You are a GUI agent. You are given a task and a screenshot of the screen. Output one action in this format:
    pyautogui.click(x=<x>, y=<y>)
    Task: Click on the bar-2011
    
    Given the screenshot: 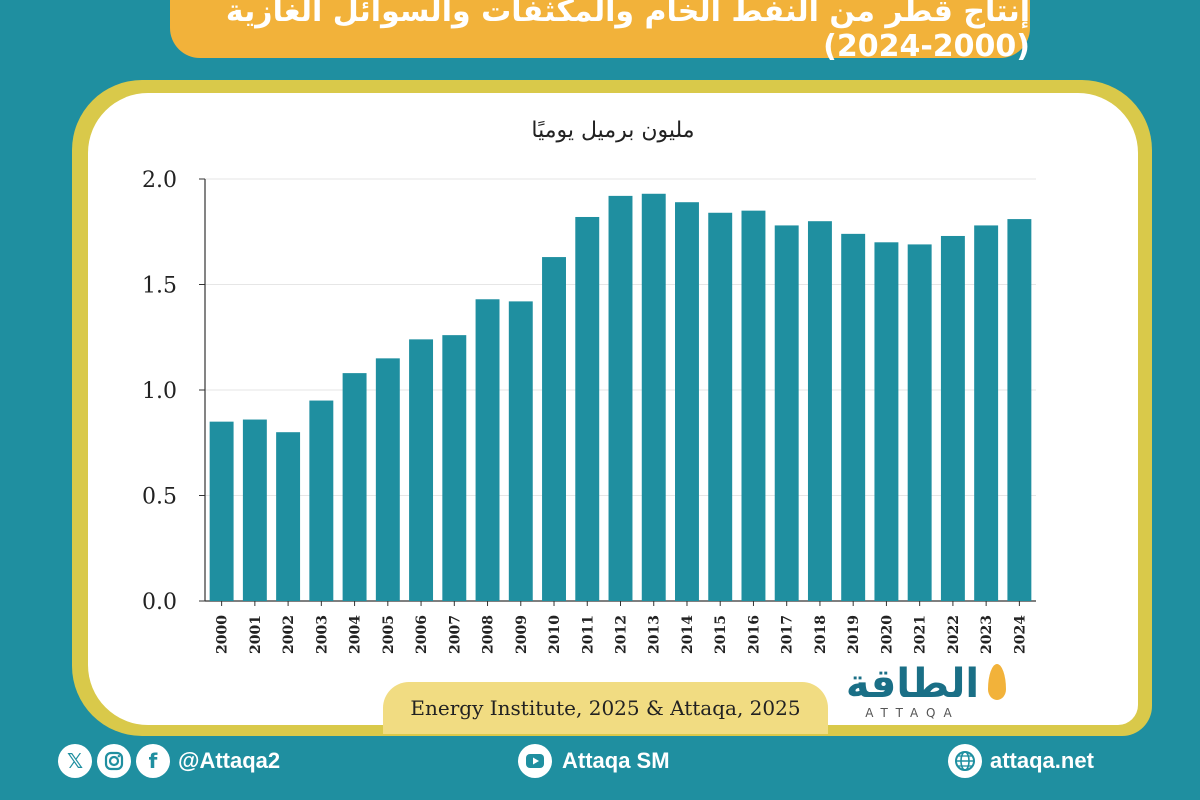 What is the action you would take?
    pyautogui.click(x=587, y=409)
    